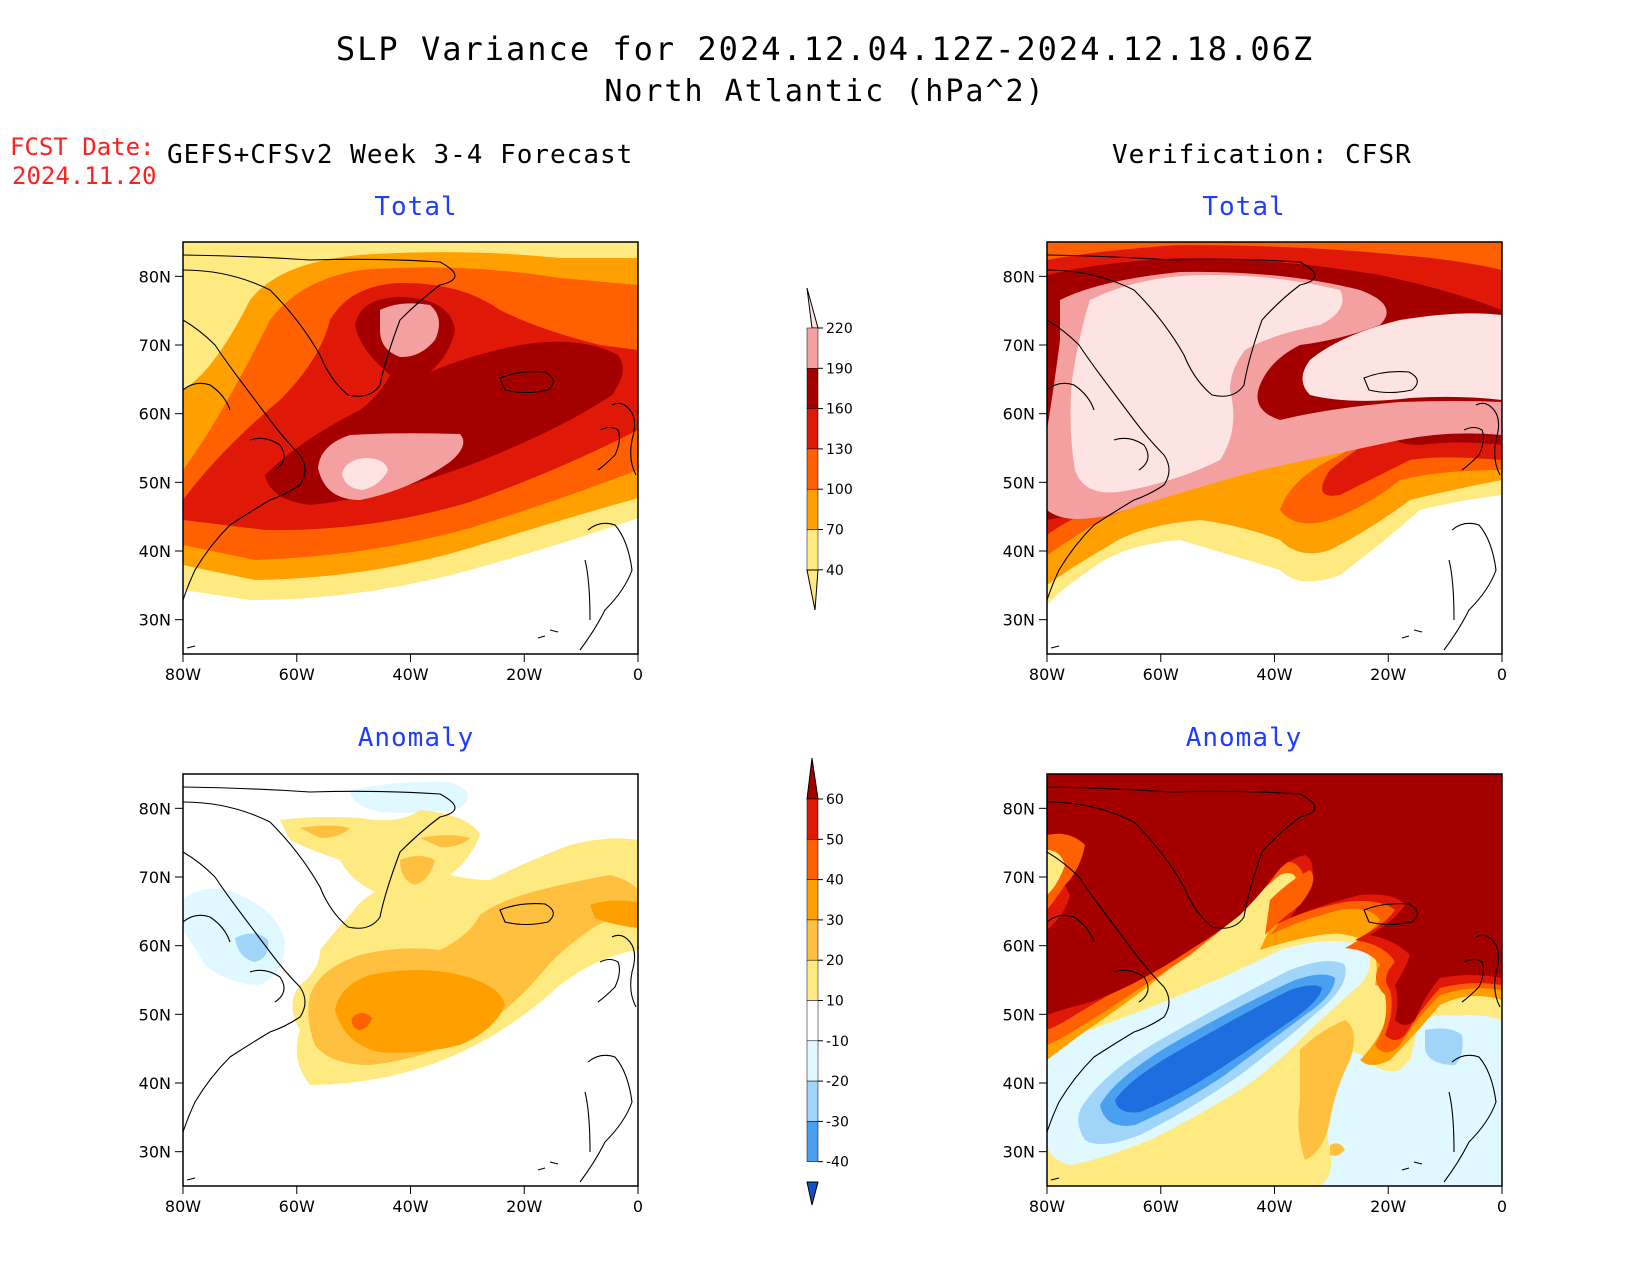  I want to click on panel-title-top-right: Total, so click(1244, 207).